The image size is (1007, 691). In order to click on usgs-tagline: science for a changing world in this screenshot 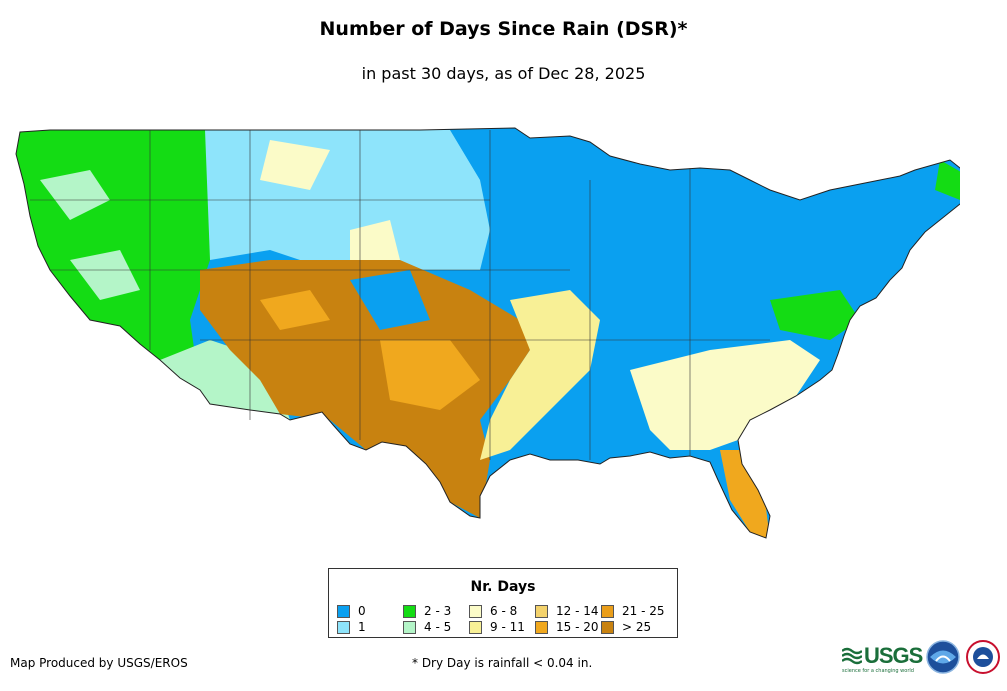, I will do `click(878, 671)`.